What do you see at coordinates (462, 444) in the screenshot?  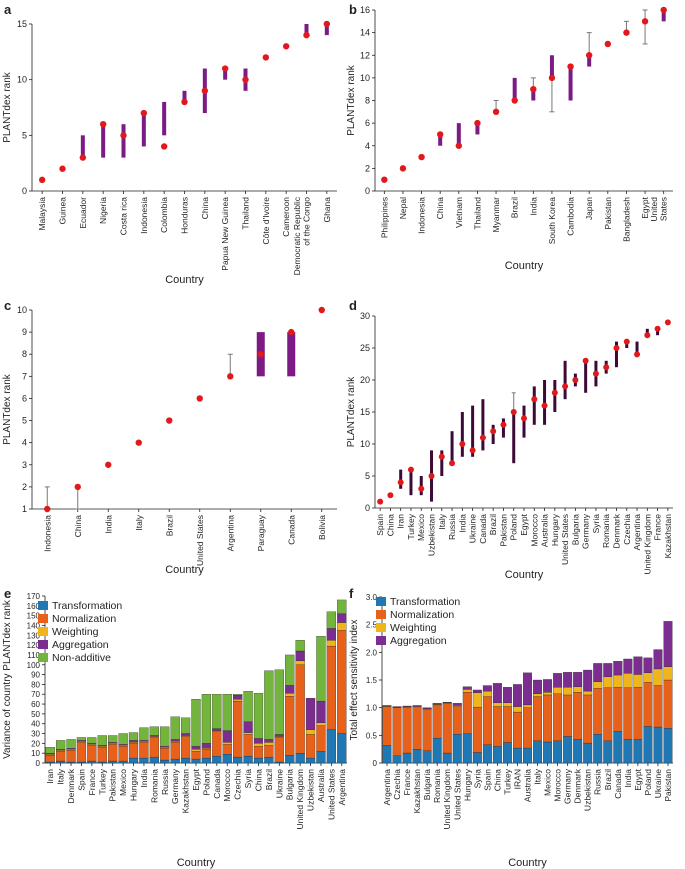 I see `rank-point-india` at bounding box center [462, 444].